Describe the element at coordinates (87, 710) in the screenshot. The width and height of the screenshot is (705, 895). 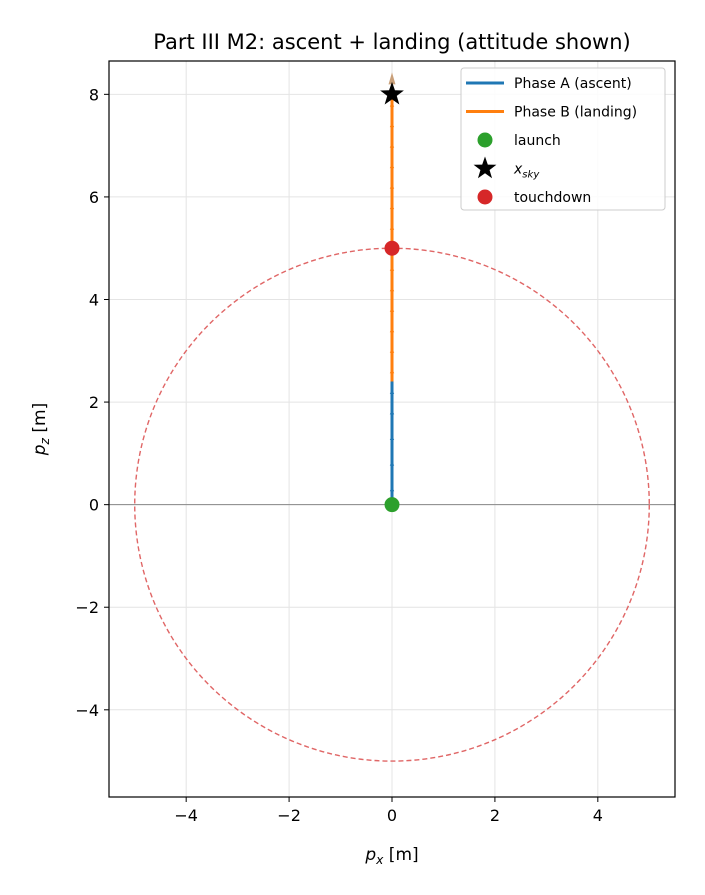
I see `y-tick-label: −4` at that location.